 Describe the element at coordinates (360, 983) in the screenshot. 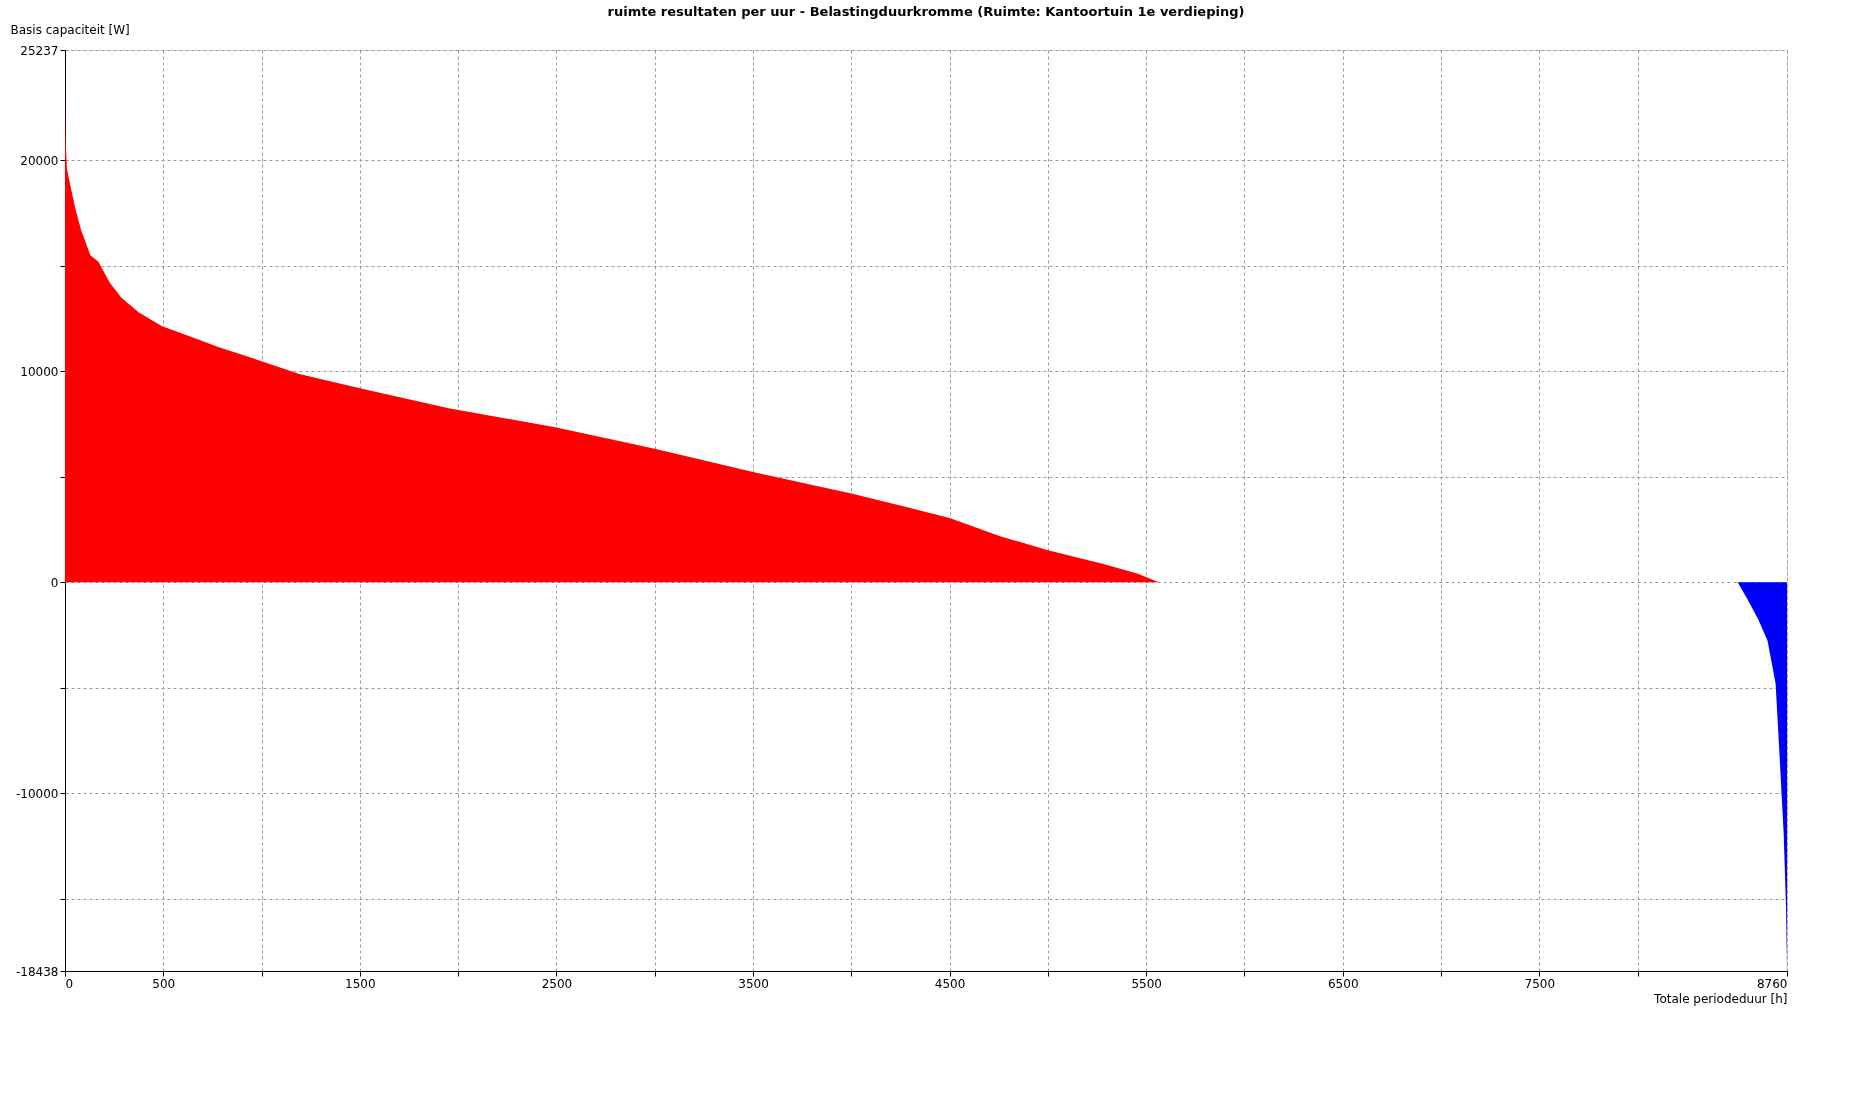

I see `x-tick-label: 1500` at that location.